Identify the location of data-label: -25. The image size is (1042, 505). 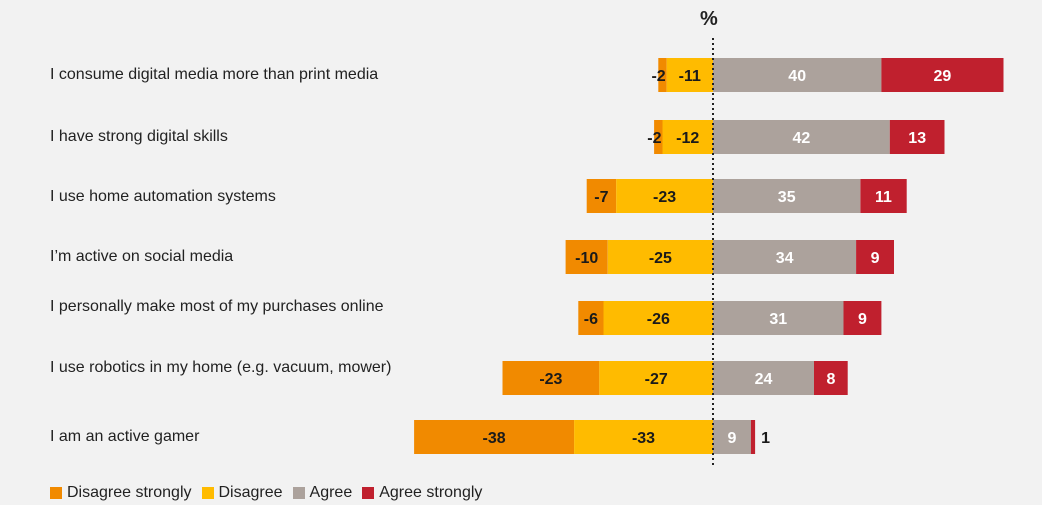
(660, 258).